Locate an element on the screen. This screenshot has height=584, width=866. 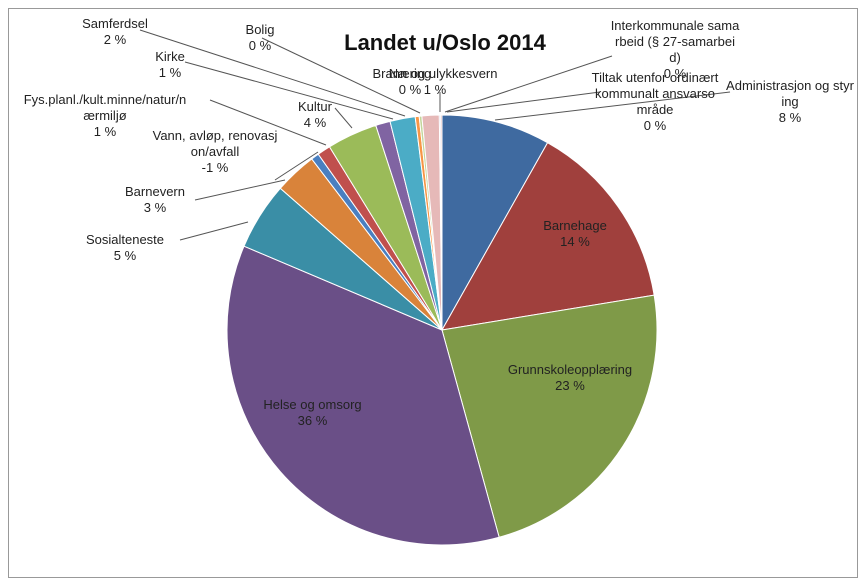
slice-label: Næring 0 % is located at coordinates (410, 82).